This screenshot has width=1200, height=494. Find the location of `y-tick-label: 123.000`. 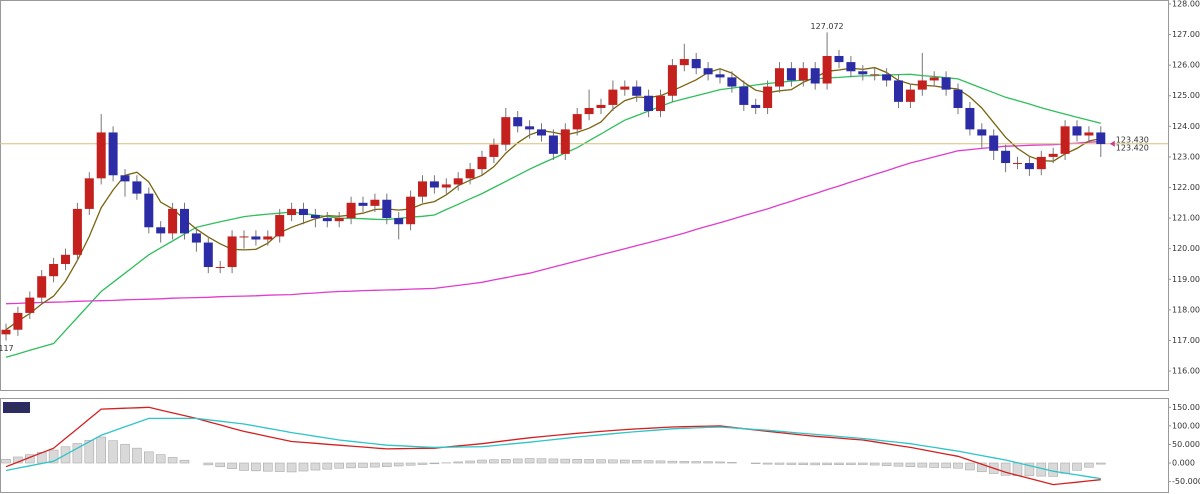

y-tick-label: 123.000 is located at coordinates (1186, 156).